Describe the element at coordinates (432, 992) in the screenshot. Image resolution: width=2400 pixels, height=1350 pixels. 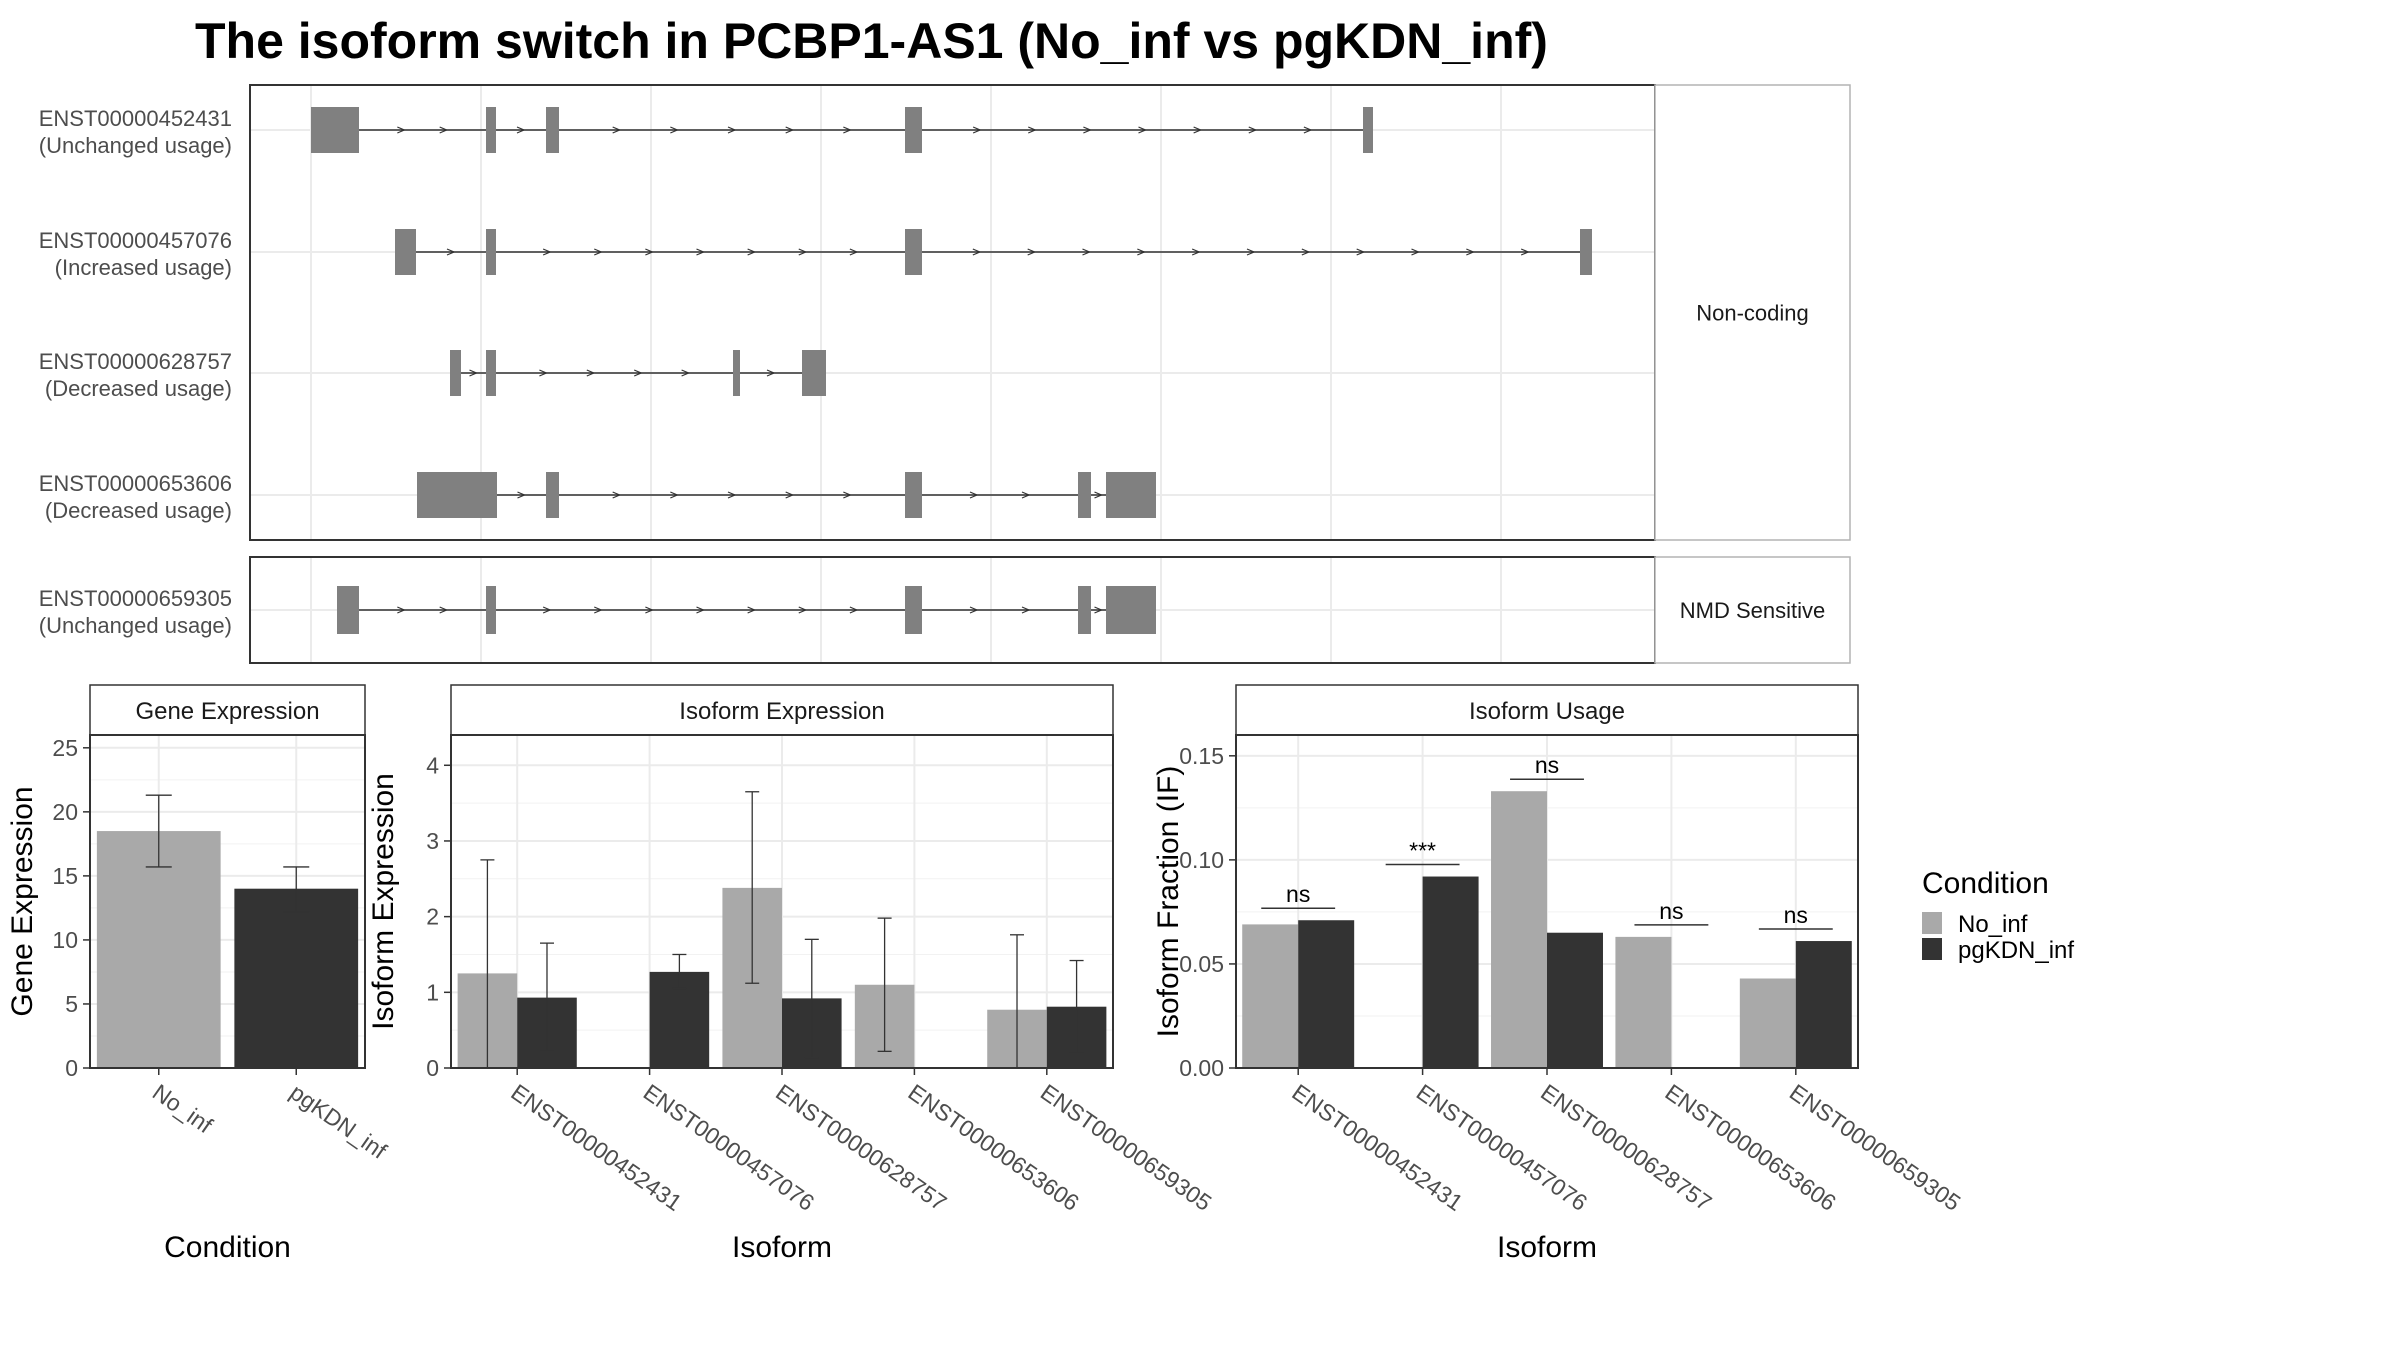
I see `y-tick-label: 1` at that location.